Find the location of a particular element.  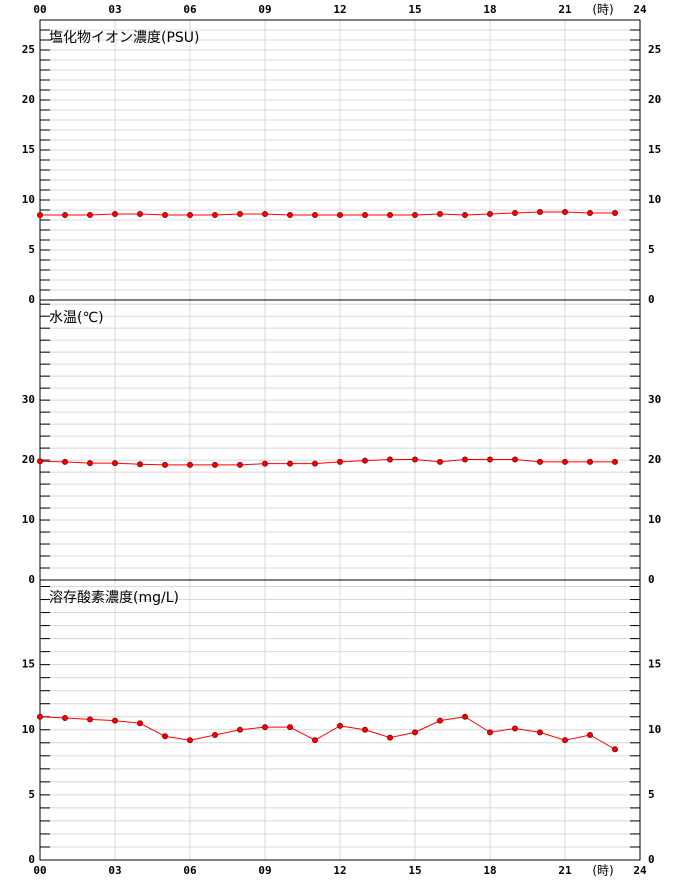

x-tick-label: 21 is located at coordinates (565, 870).